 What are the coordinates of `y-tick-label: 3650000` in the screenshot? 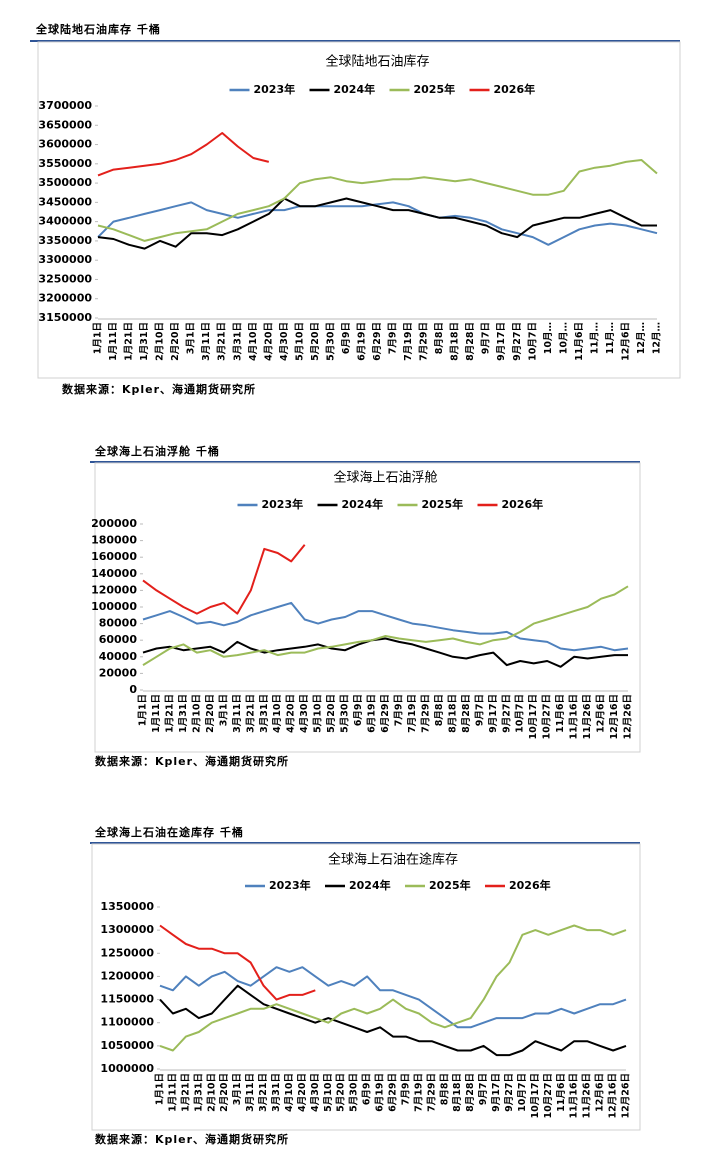 It's located at (65, 124).